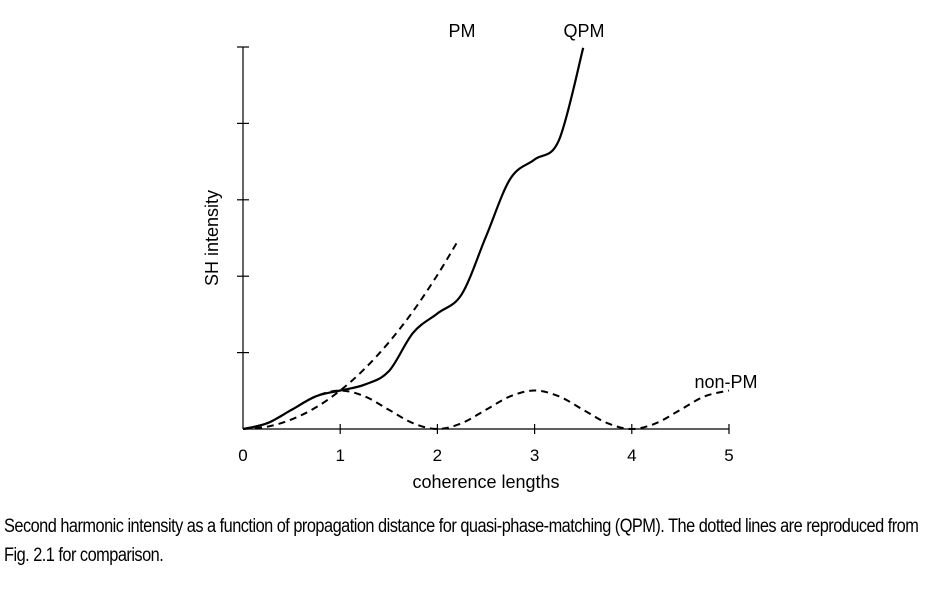 The width and height of the screenshot is (948, 592). I want to click on y-axis-title: SH intensity, so click(212, 238).